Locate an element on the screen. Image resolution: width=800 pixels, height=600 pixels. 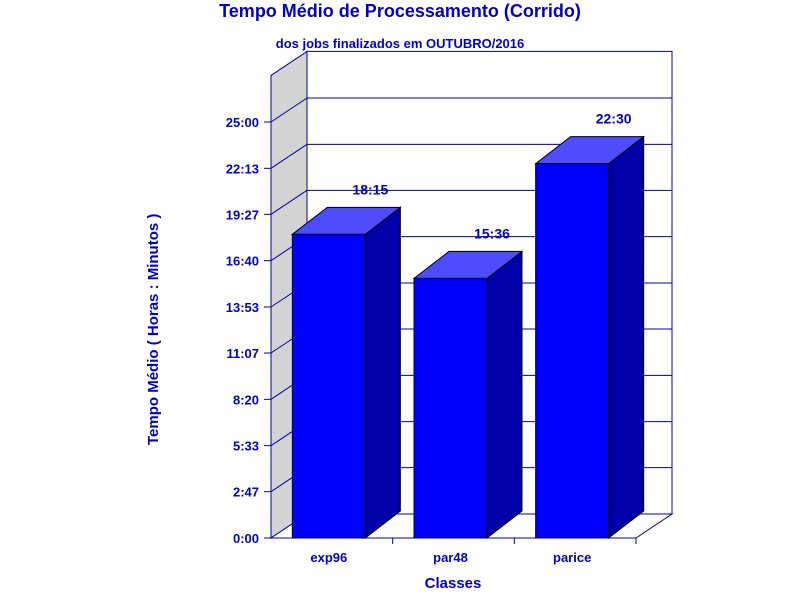
y-tick-label: 25:00 is located at coordinates (242, 122).